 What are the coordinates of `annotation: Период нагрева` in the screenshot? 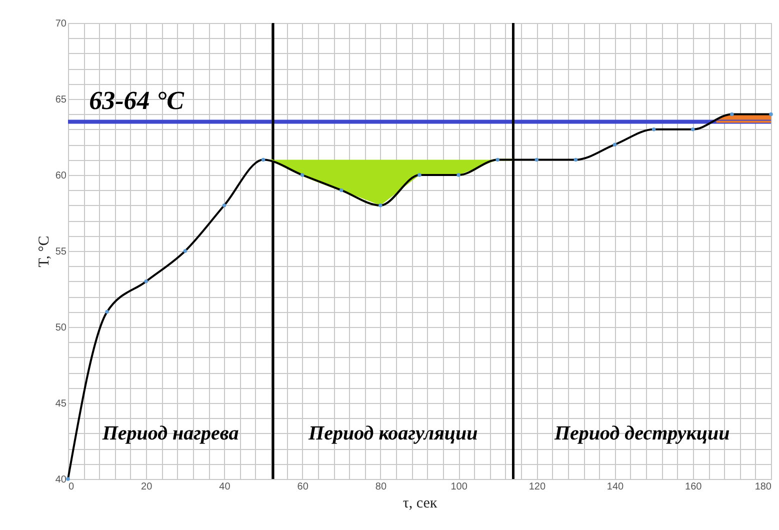 It's located at (170, 433).